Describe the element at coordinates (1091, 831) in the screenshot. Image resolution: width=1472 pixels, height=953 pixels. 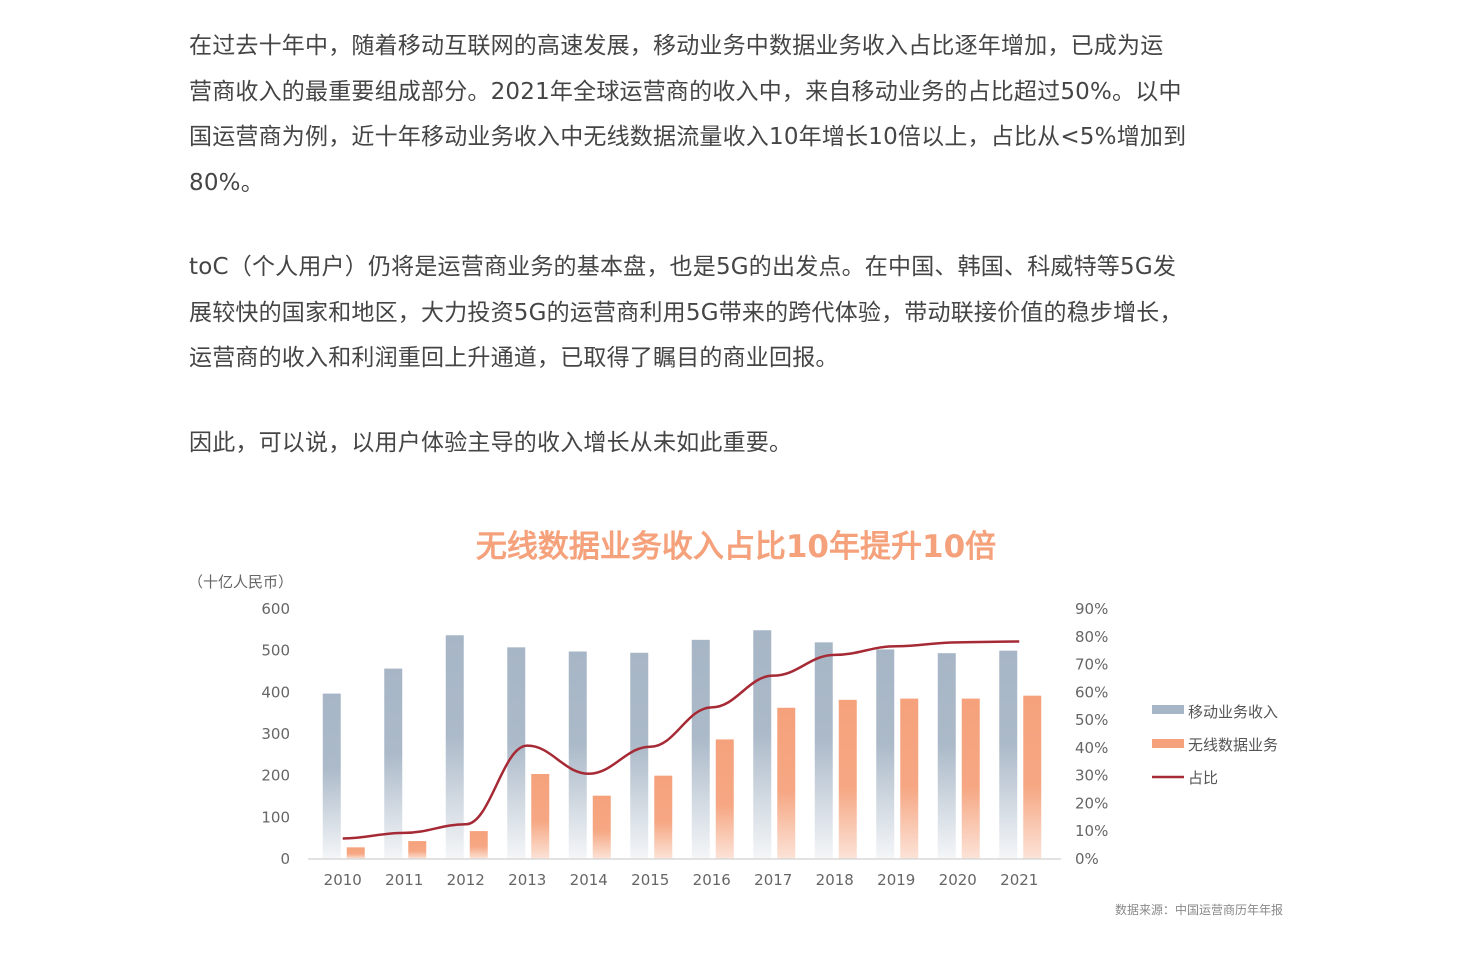
I see `right-axis-tick-label: 10%` at that location.